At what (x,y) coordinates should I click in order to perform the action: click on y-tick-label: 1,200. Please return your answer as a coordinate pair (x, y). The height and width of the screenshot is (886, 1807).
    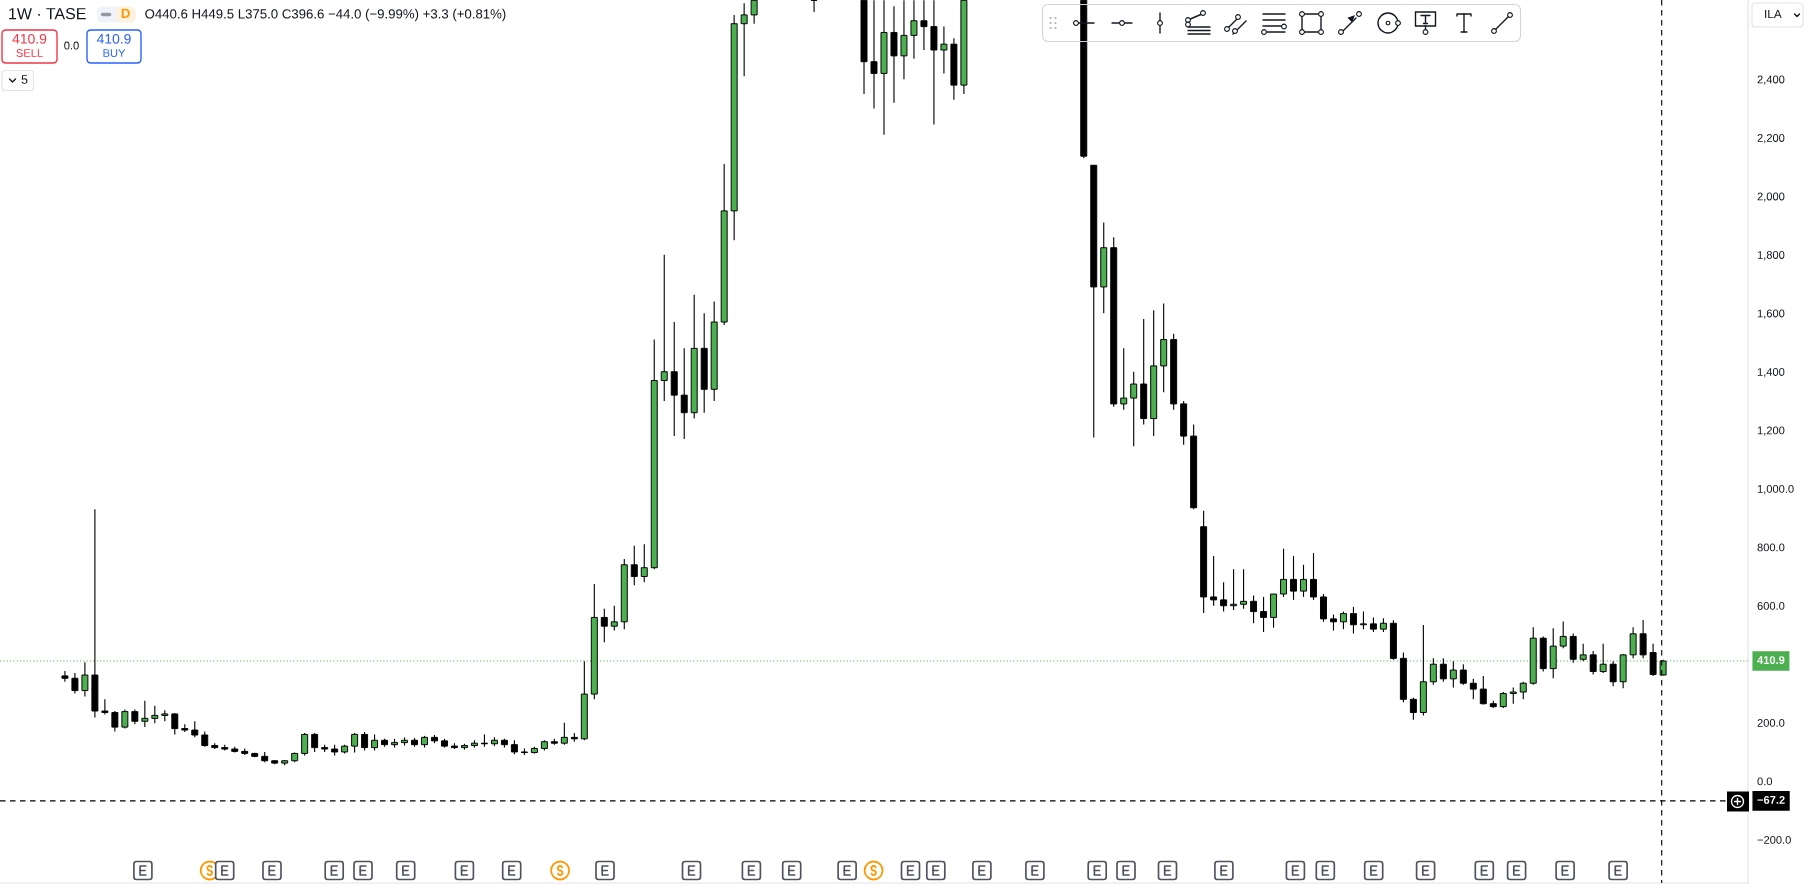
    Looking at the image, I should click on (1771, 431).